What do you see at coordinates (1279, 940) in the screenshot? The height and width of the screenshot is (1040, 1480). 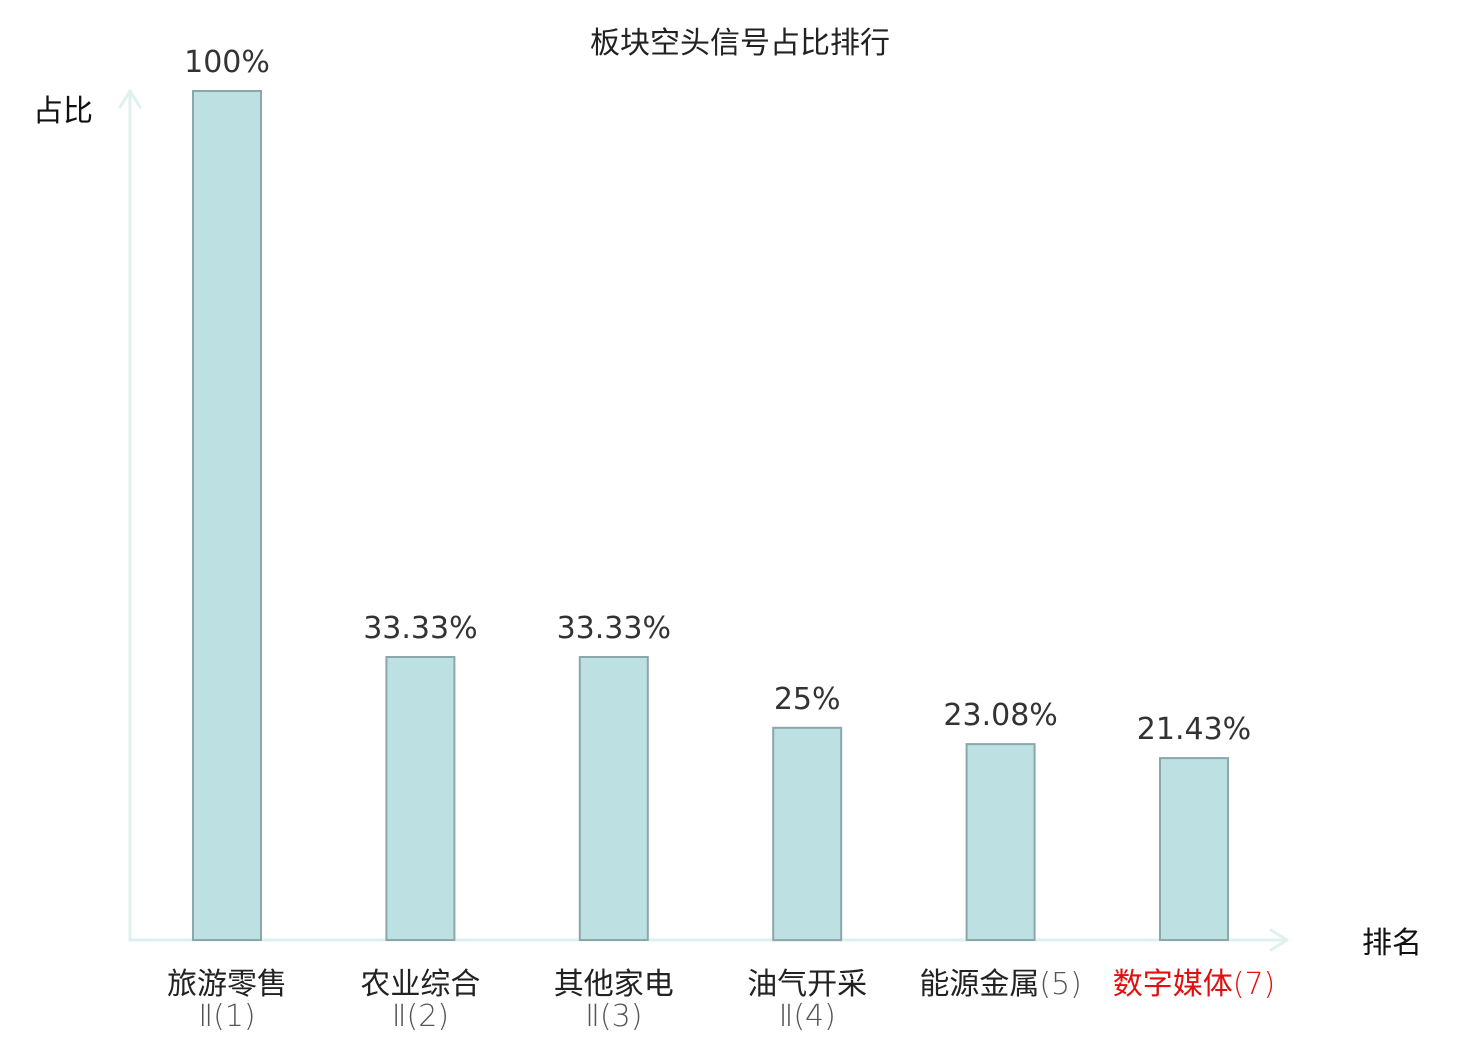 I see `x-axis-arrow` at bounding box center [1279, 940].